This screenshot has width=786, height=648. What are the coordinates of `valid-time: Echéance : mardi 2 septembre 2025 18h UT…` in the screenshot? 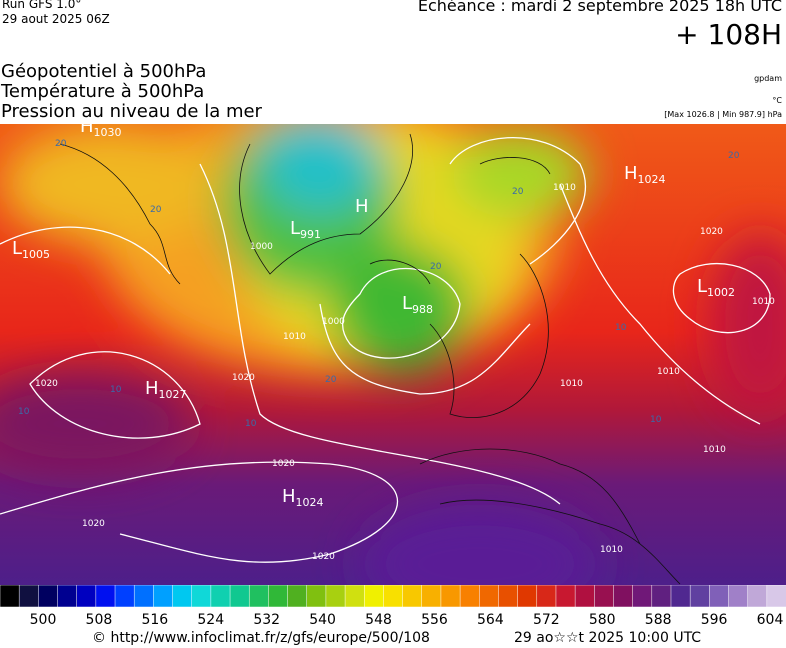 It's located at (599, 7).